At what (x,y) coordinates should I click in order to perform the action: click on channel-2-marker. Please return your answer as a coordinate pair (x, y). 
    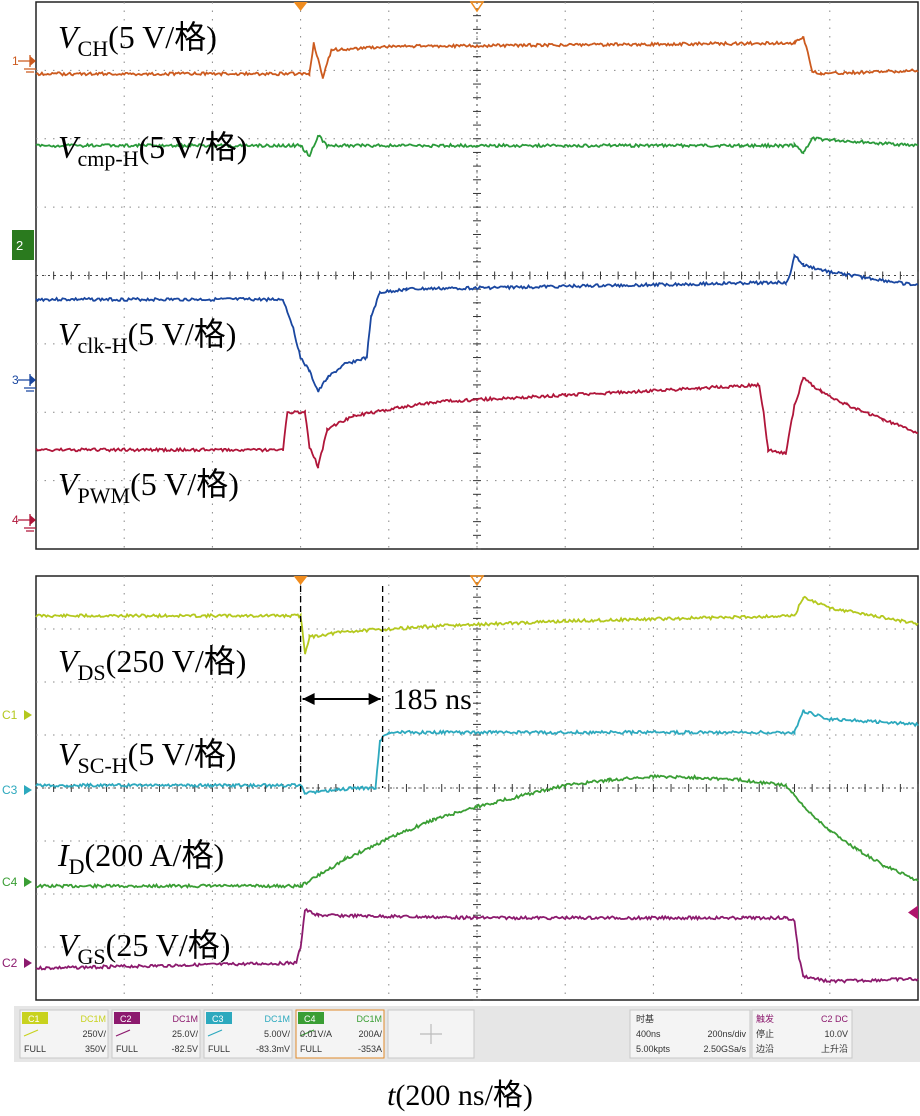
    Looking at the image, I should click on (23, 245).